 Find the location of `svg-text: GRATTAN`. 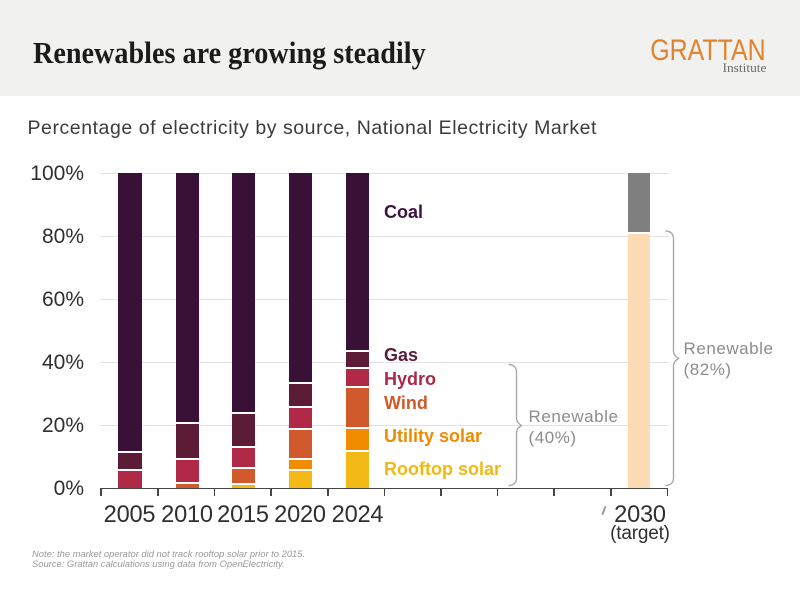

svg-text: GRATTAN is located at coordinates (708, 50).